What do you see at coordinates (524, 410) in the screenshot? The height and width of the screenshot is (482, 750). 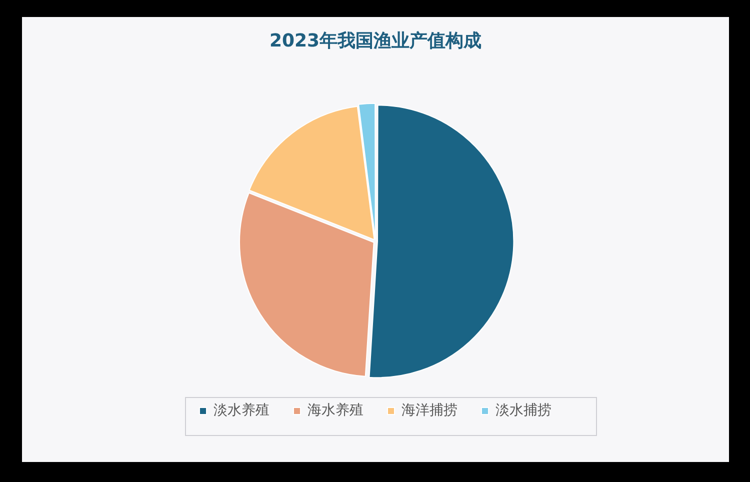 I see `legend-label: 淡水捕捞` at bounding box center [524, 410].